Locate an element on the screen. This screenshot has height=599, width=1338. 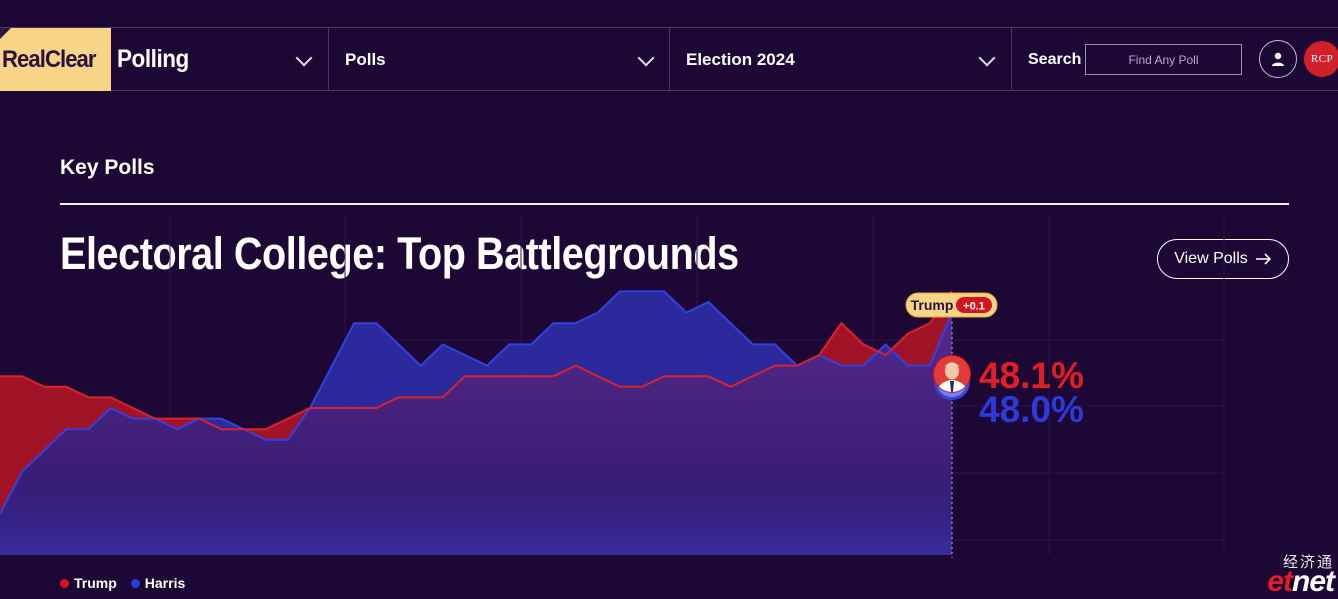
page-headline: Electoral College: Top Battlegrounds is located at coordinates (399, 253).